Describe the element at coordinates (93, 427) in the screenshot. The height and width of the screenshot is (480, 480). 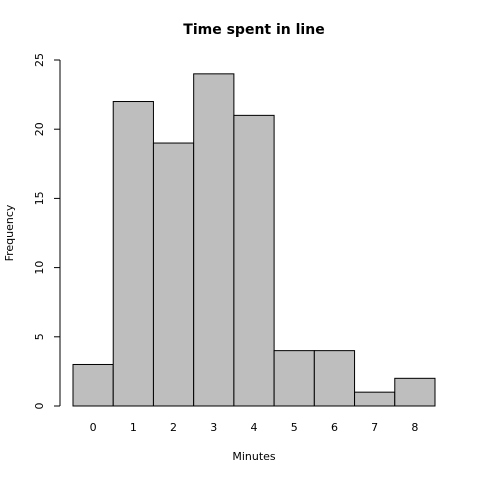
I see `x-tick-label: 0` at that location.